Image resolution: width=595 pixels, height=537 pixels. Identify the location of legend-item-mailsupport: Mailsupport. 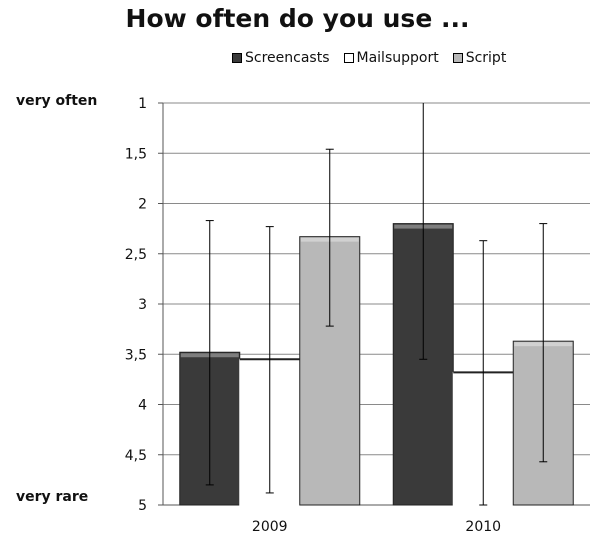
(391, 58).